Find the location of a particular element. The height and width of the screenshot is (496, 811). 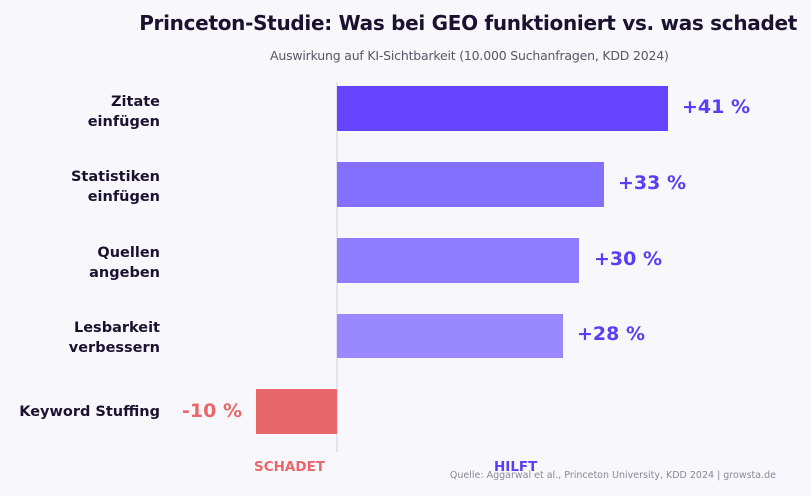

bar-label: Zitate einfügen is located at coordinates (124, 112).